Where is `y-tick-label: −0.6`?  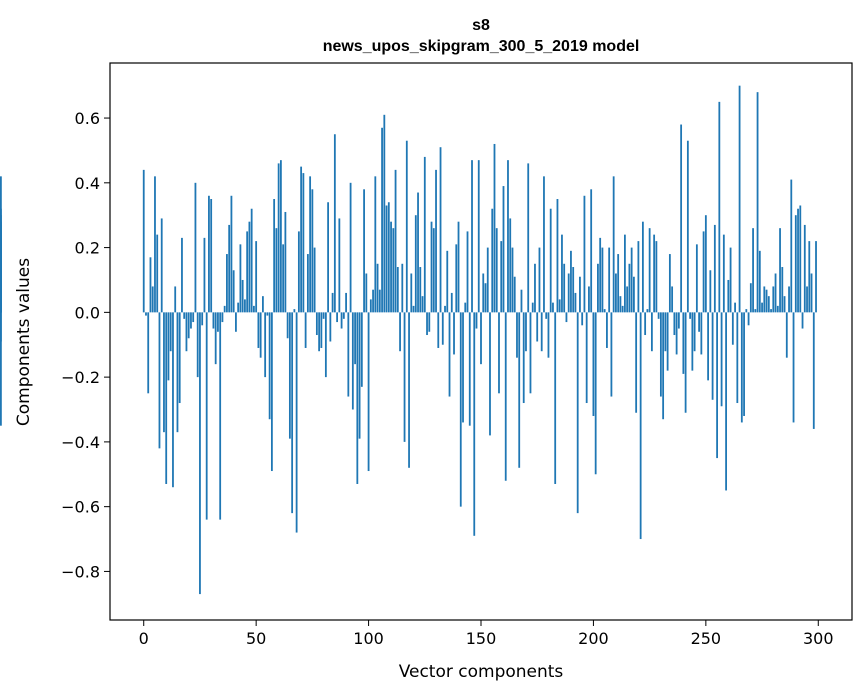
y-tick-label: −0.6 is located at coordinates (80, 507).